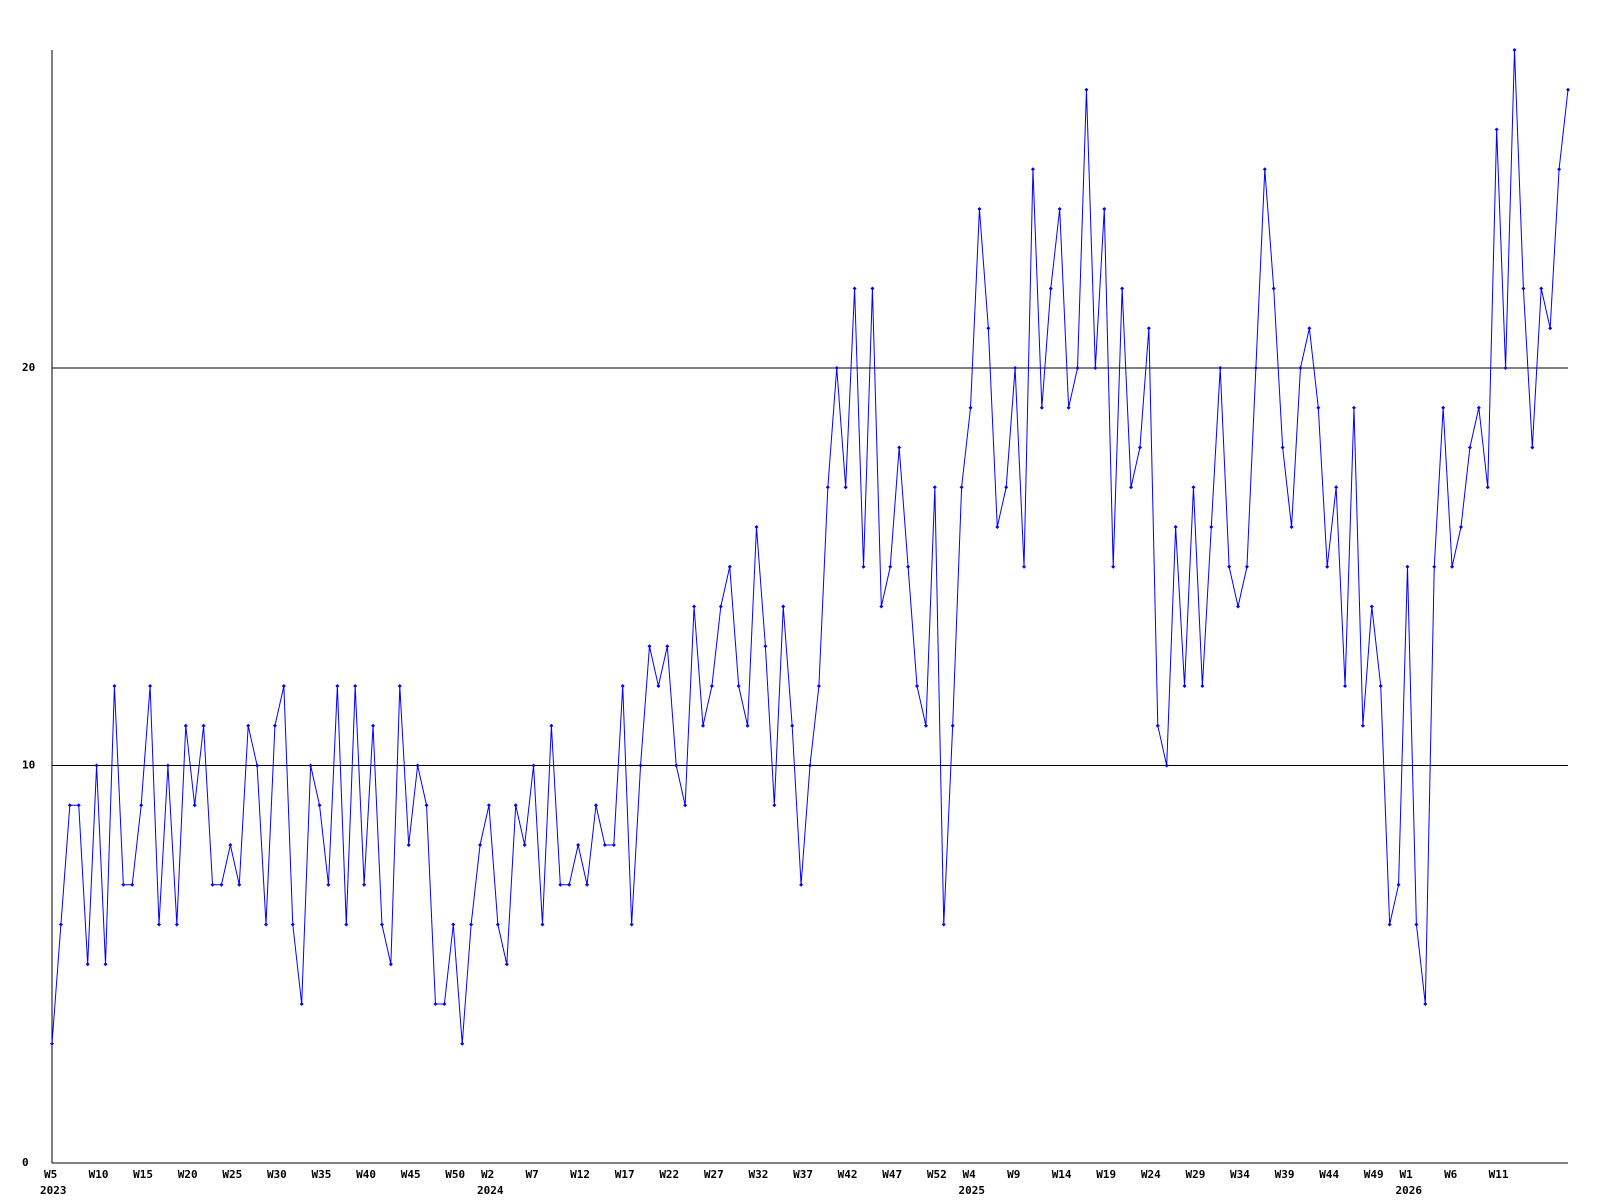  What do you see at coordinates (1329, 1174) in the screenshot?
I see `x-tick-label: W44` at bounding box center [1329, 1174].